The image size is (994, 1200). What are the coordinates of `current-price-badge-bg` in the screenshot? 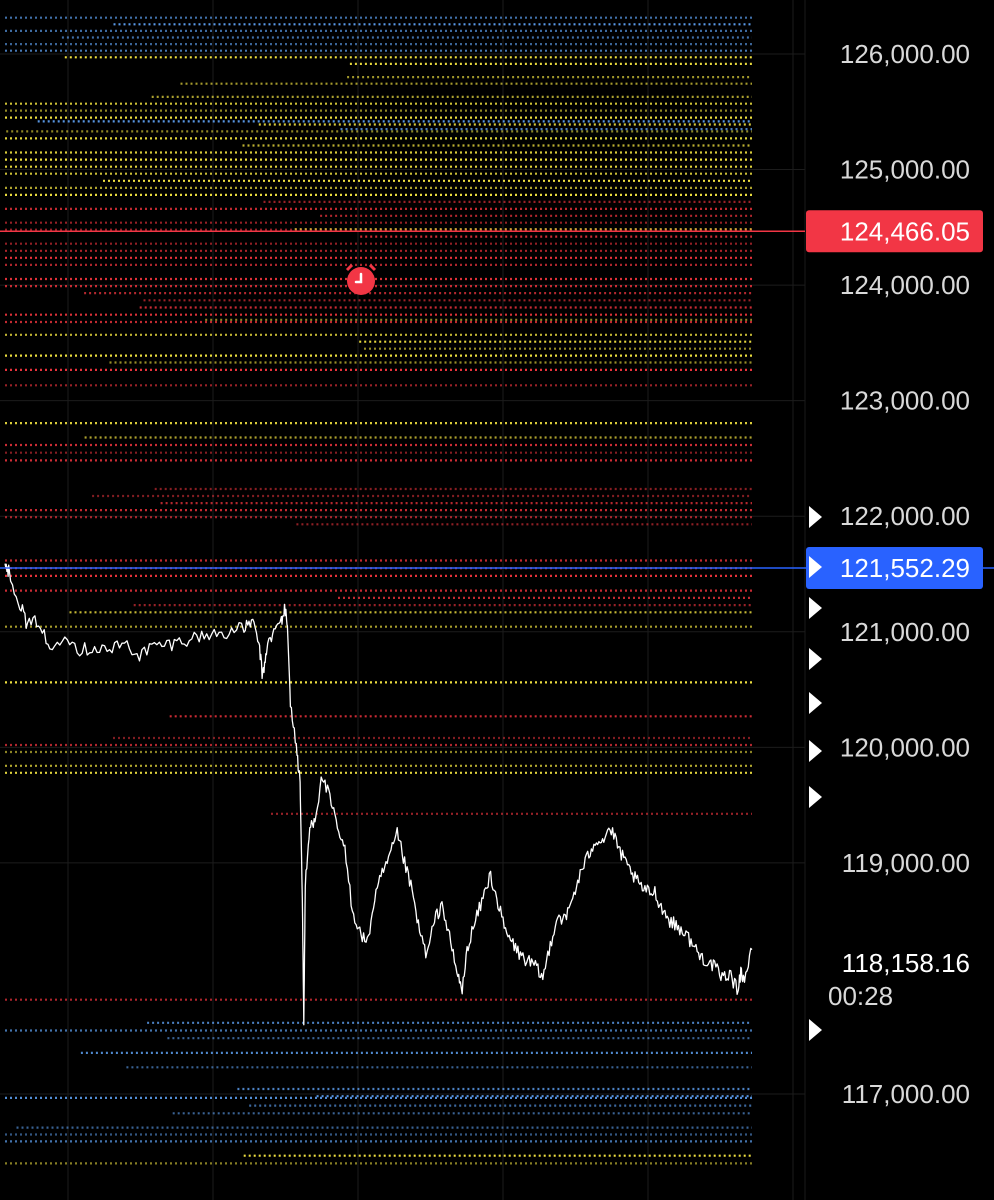 It's located at (894, 567).